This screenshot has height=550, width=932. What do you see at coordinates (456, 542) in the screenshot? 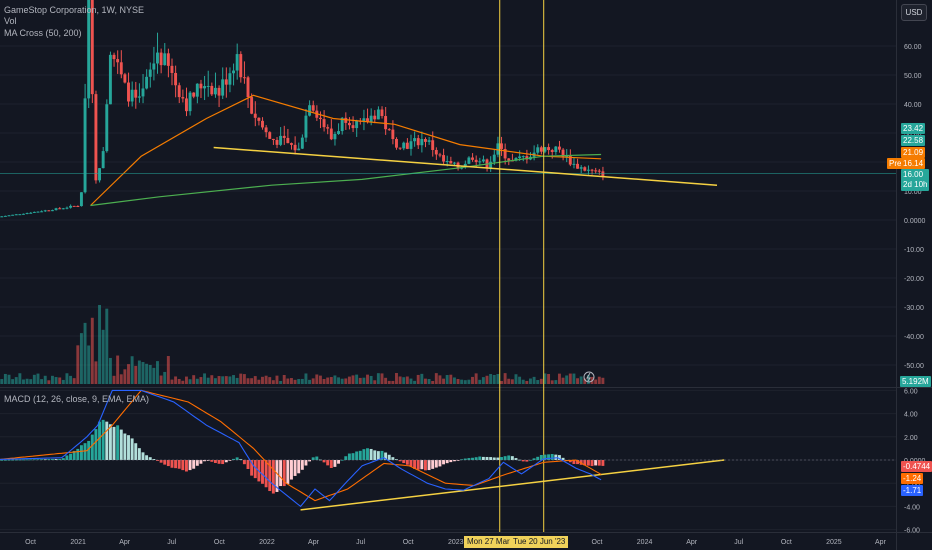
I see `time-axis-tick: 2023` at bounding box center [456, 542].